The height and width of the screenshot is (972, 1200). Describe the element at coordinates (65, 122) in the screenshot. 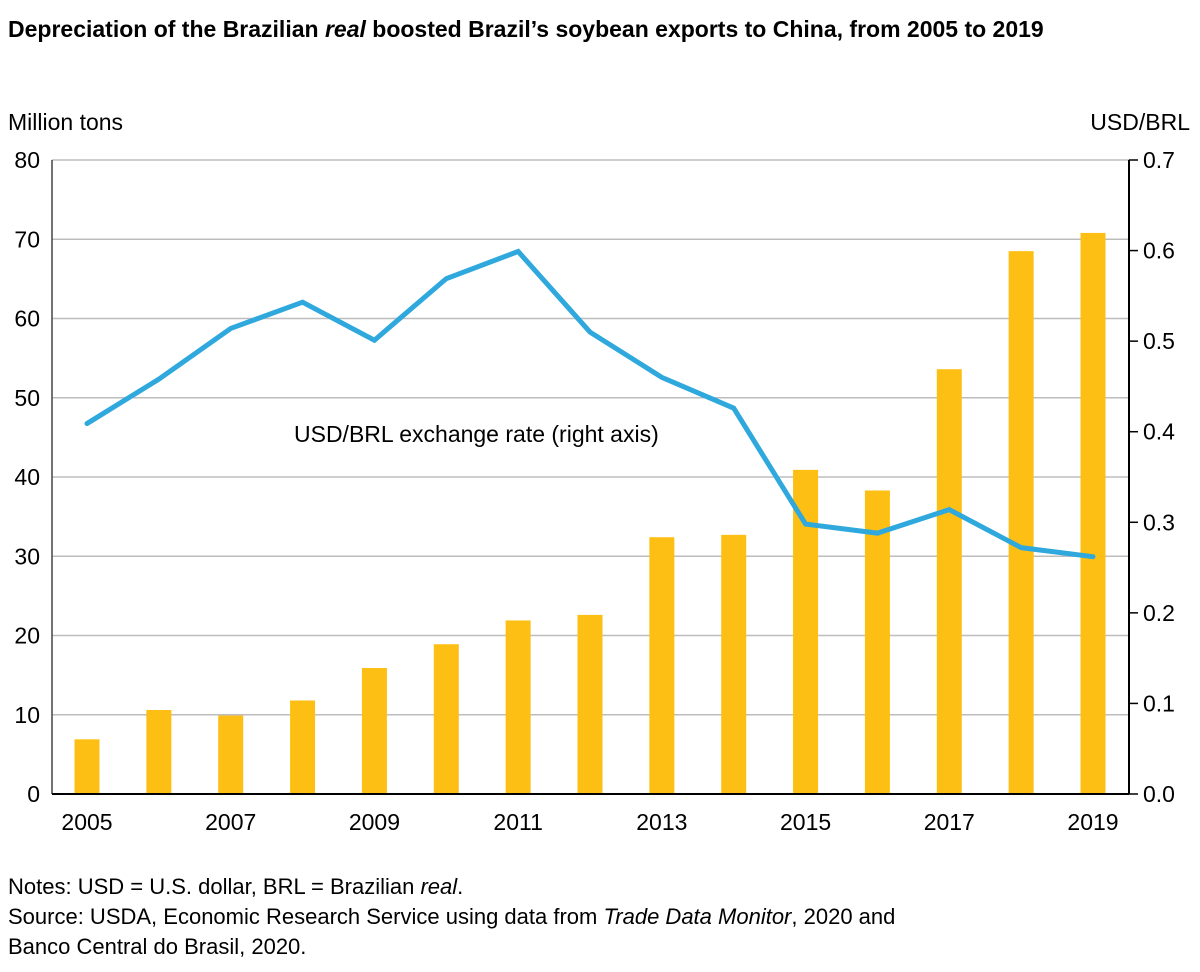

I see `left-axis-label: Million tons` at that location.